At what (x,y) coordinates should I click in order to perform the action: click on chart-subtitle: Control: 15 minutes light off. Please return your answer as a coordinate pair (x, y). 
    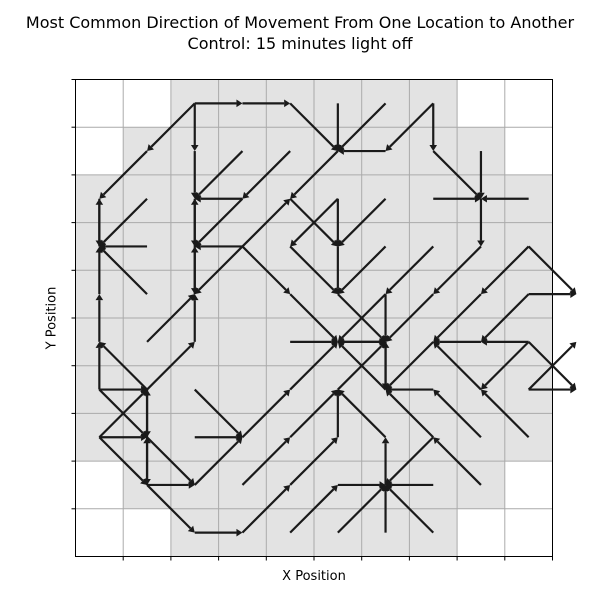
    Looking at the image, I should click on (300, 43).